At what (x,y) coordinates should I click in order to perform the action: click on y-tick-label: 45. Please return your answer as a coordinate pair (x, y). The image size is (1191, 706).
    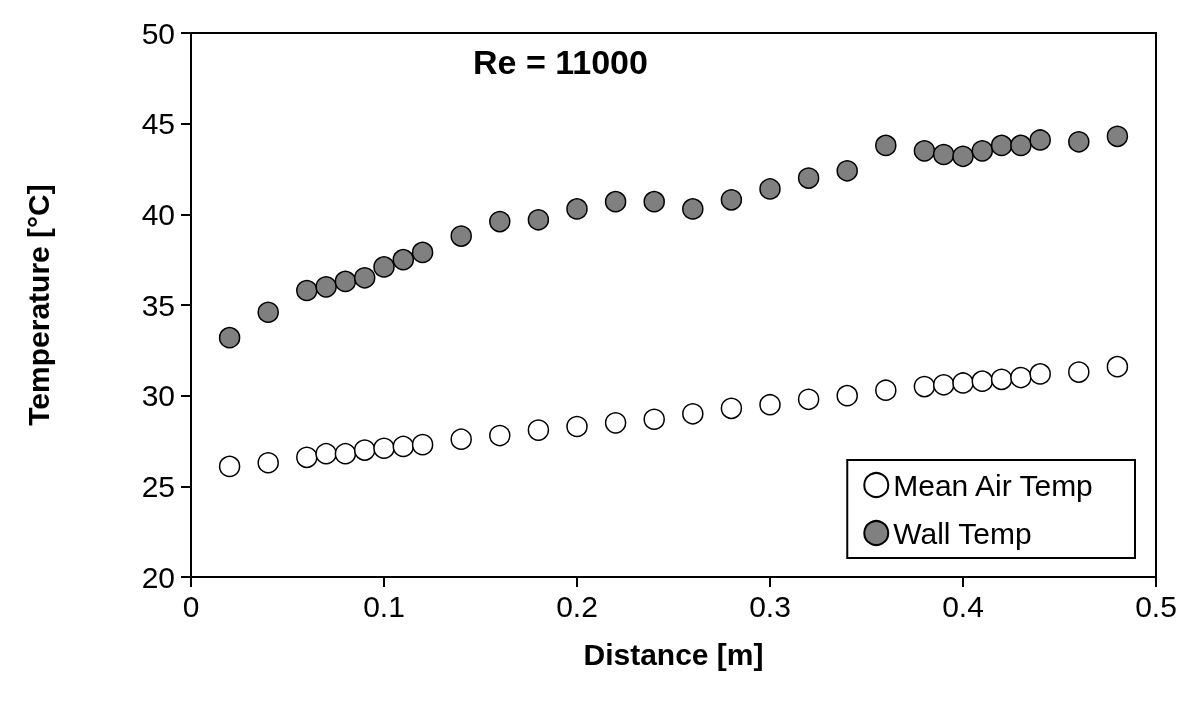
    Looking at the image, I should click on (158, 124).